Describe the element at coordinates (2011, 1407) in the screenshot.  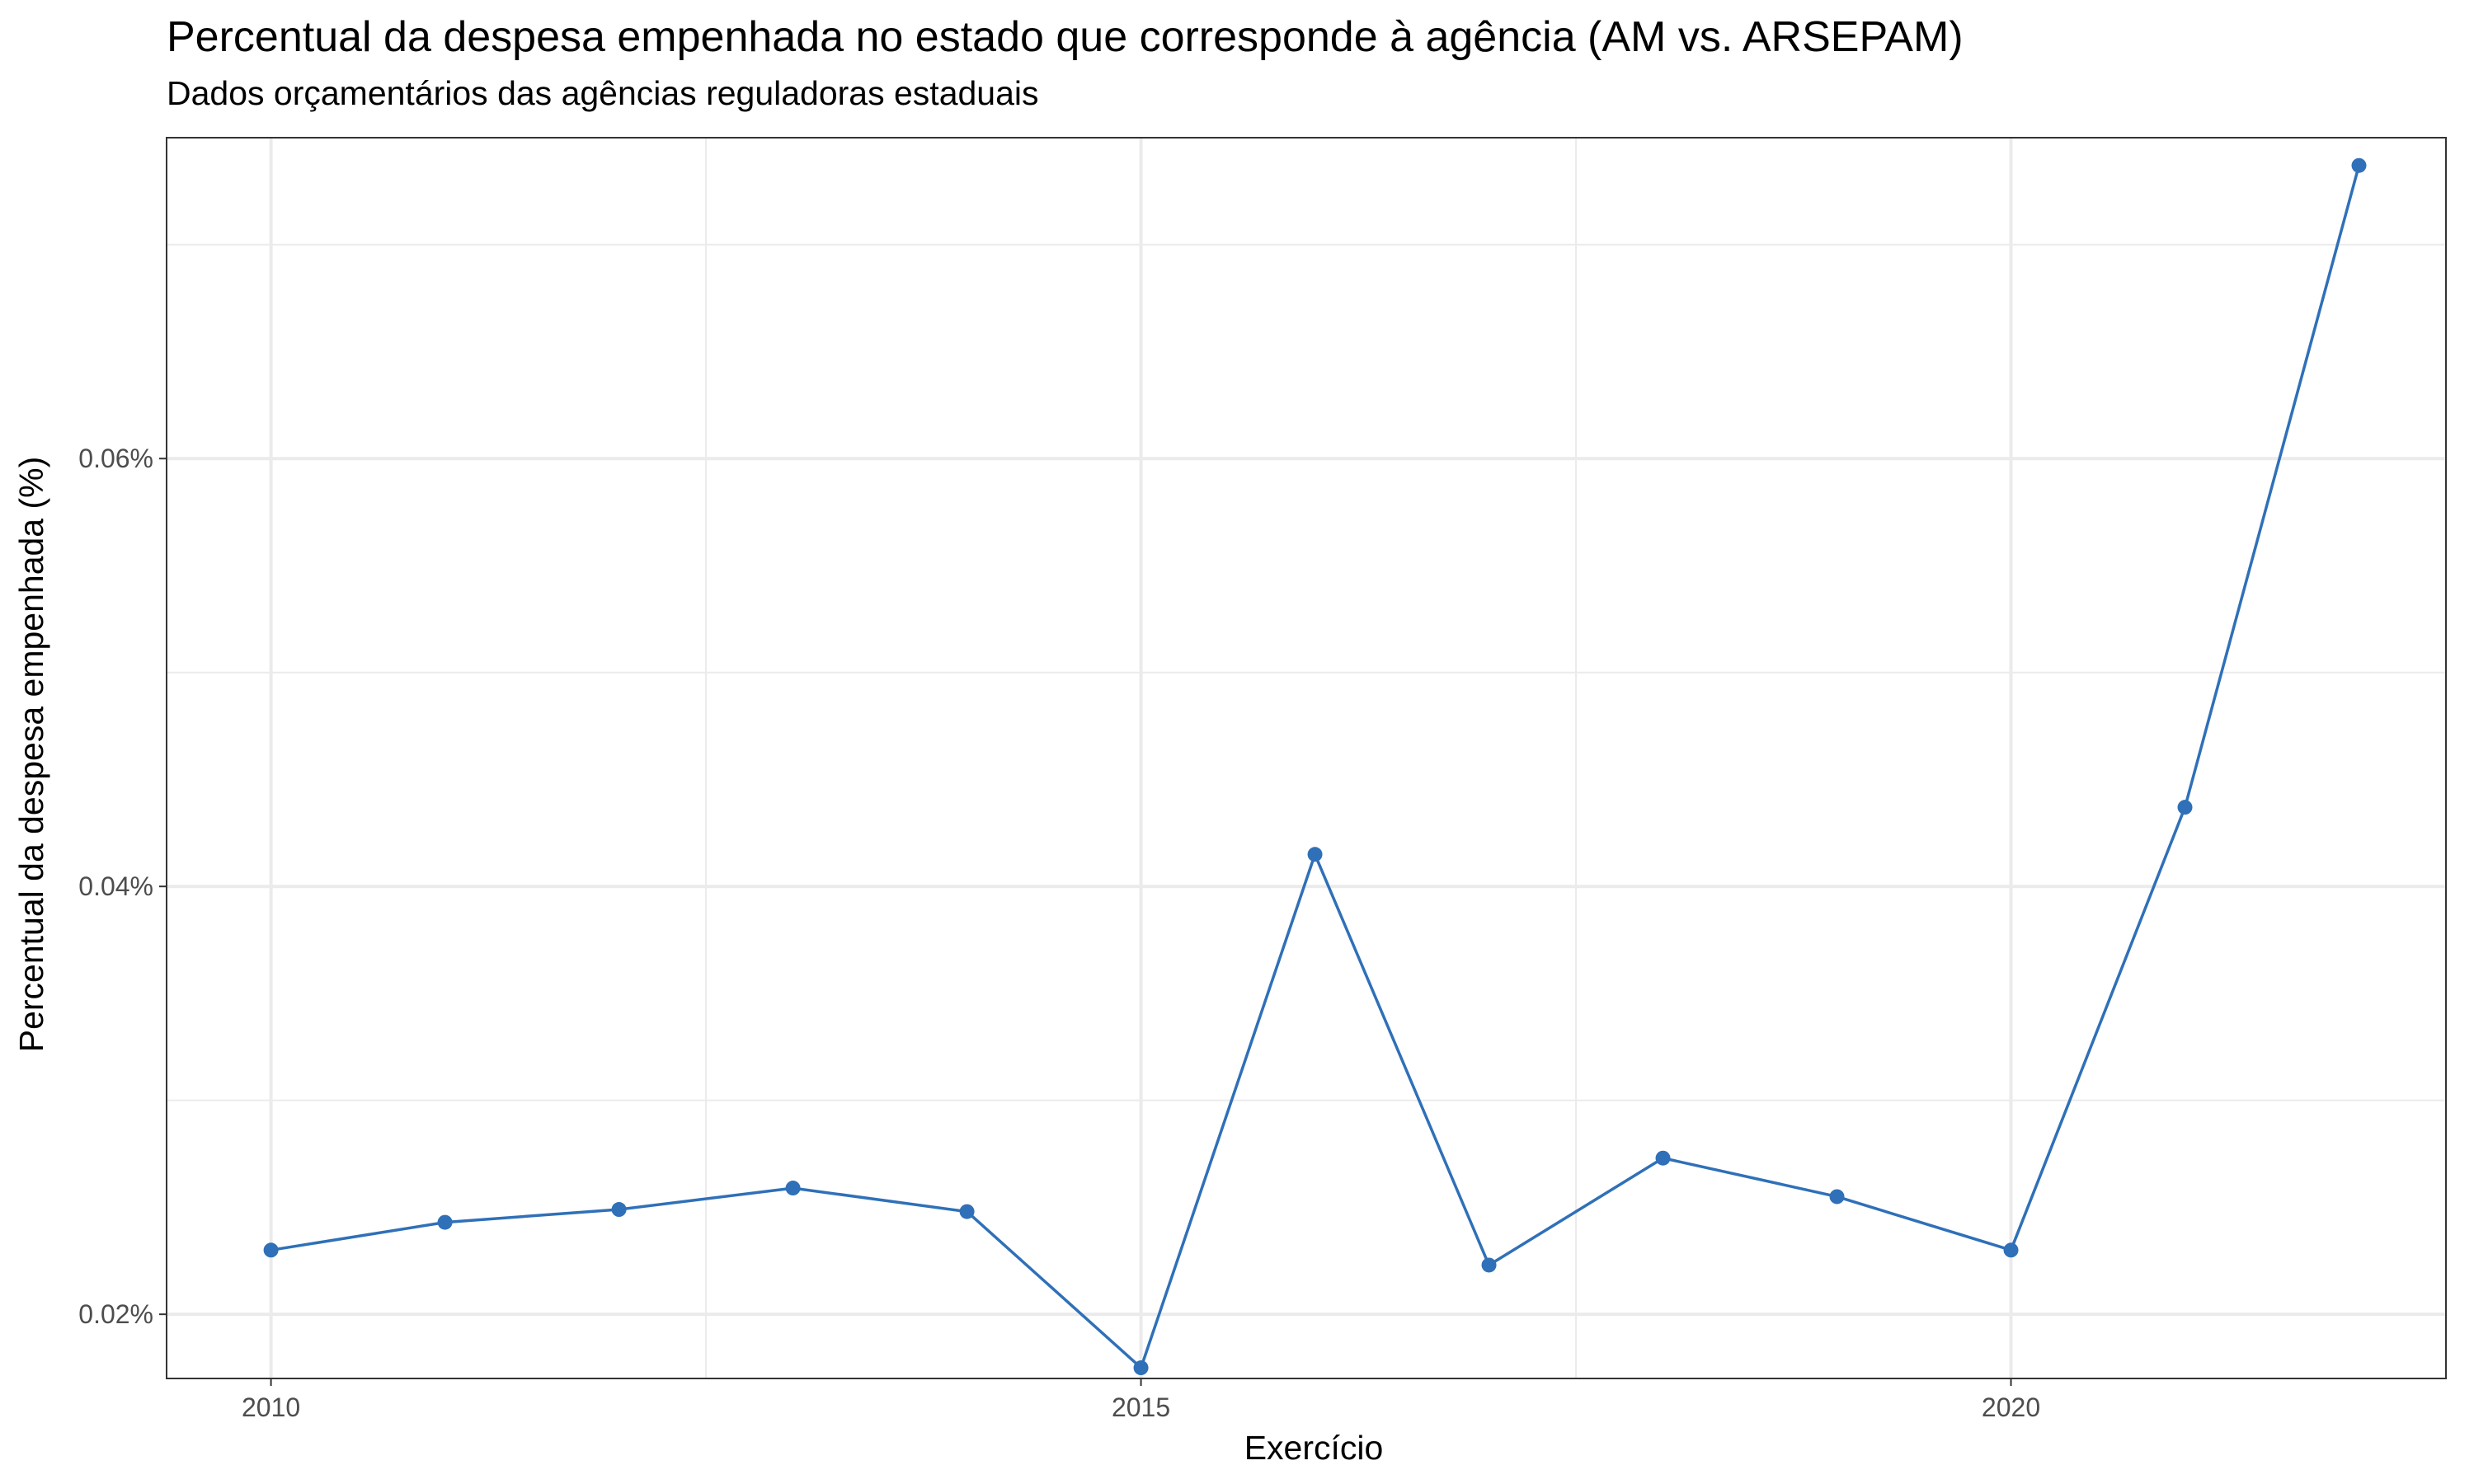
I see `x-tick-label: 2020` at that location.